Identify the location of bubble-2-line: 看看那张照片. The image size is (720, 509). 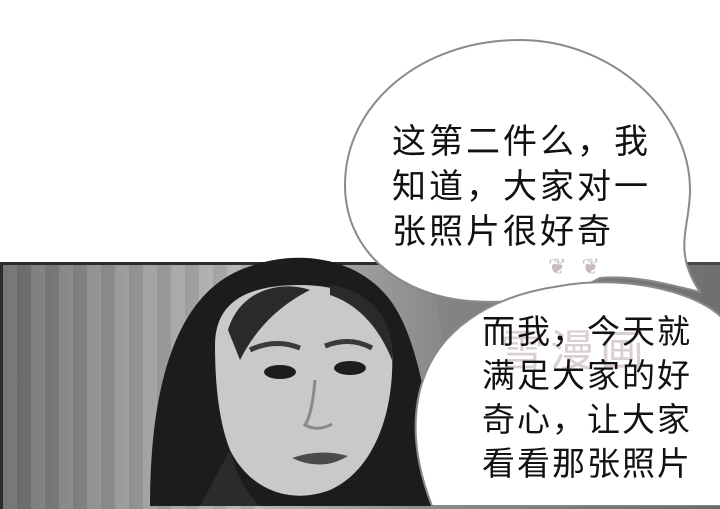
(587, 463).